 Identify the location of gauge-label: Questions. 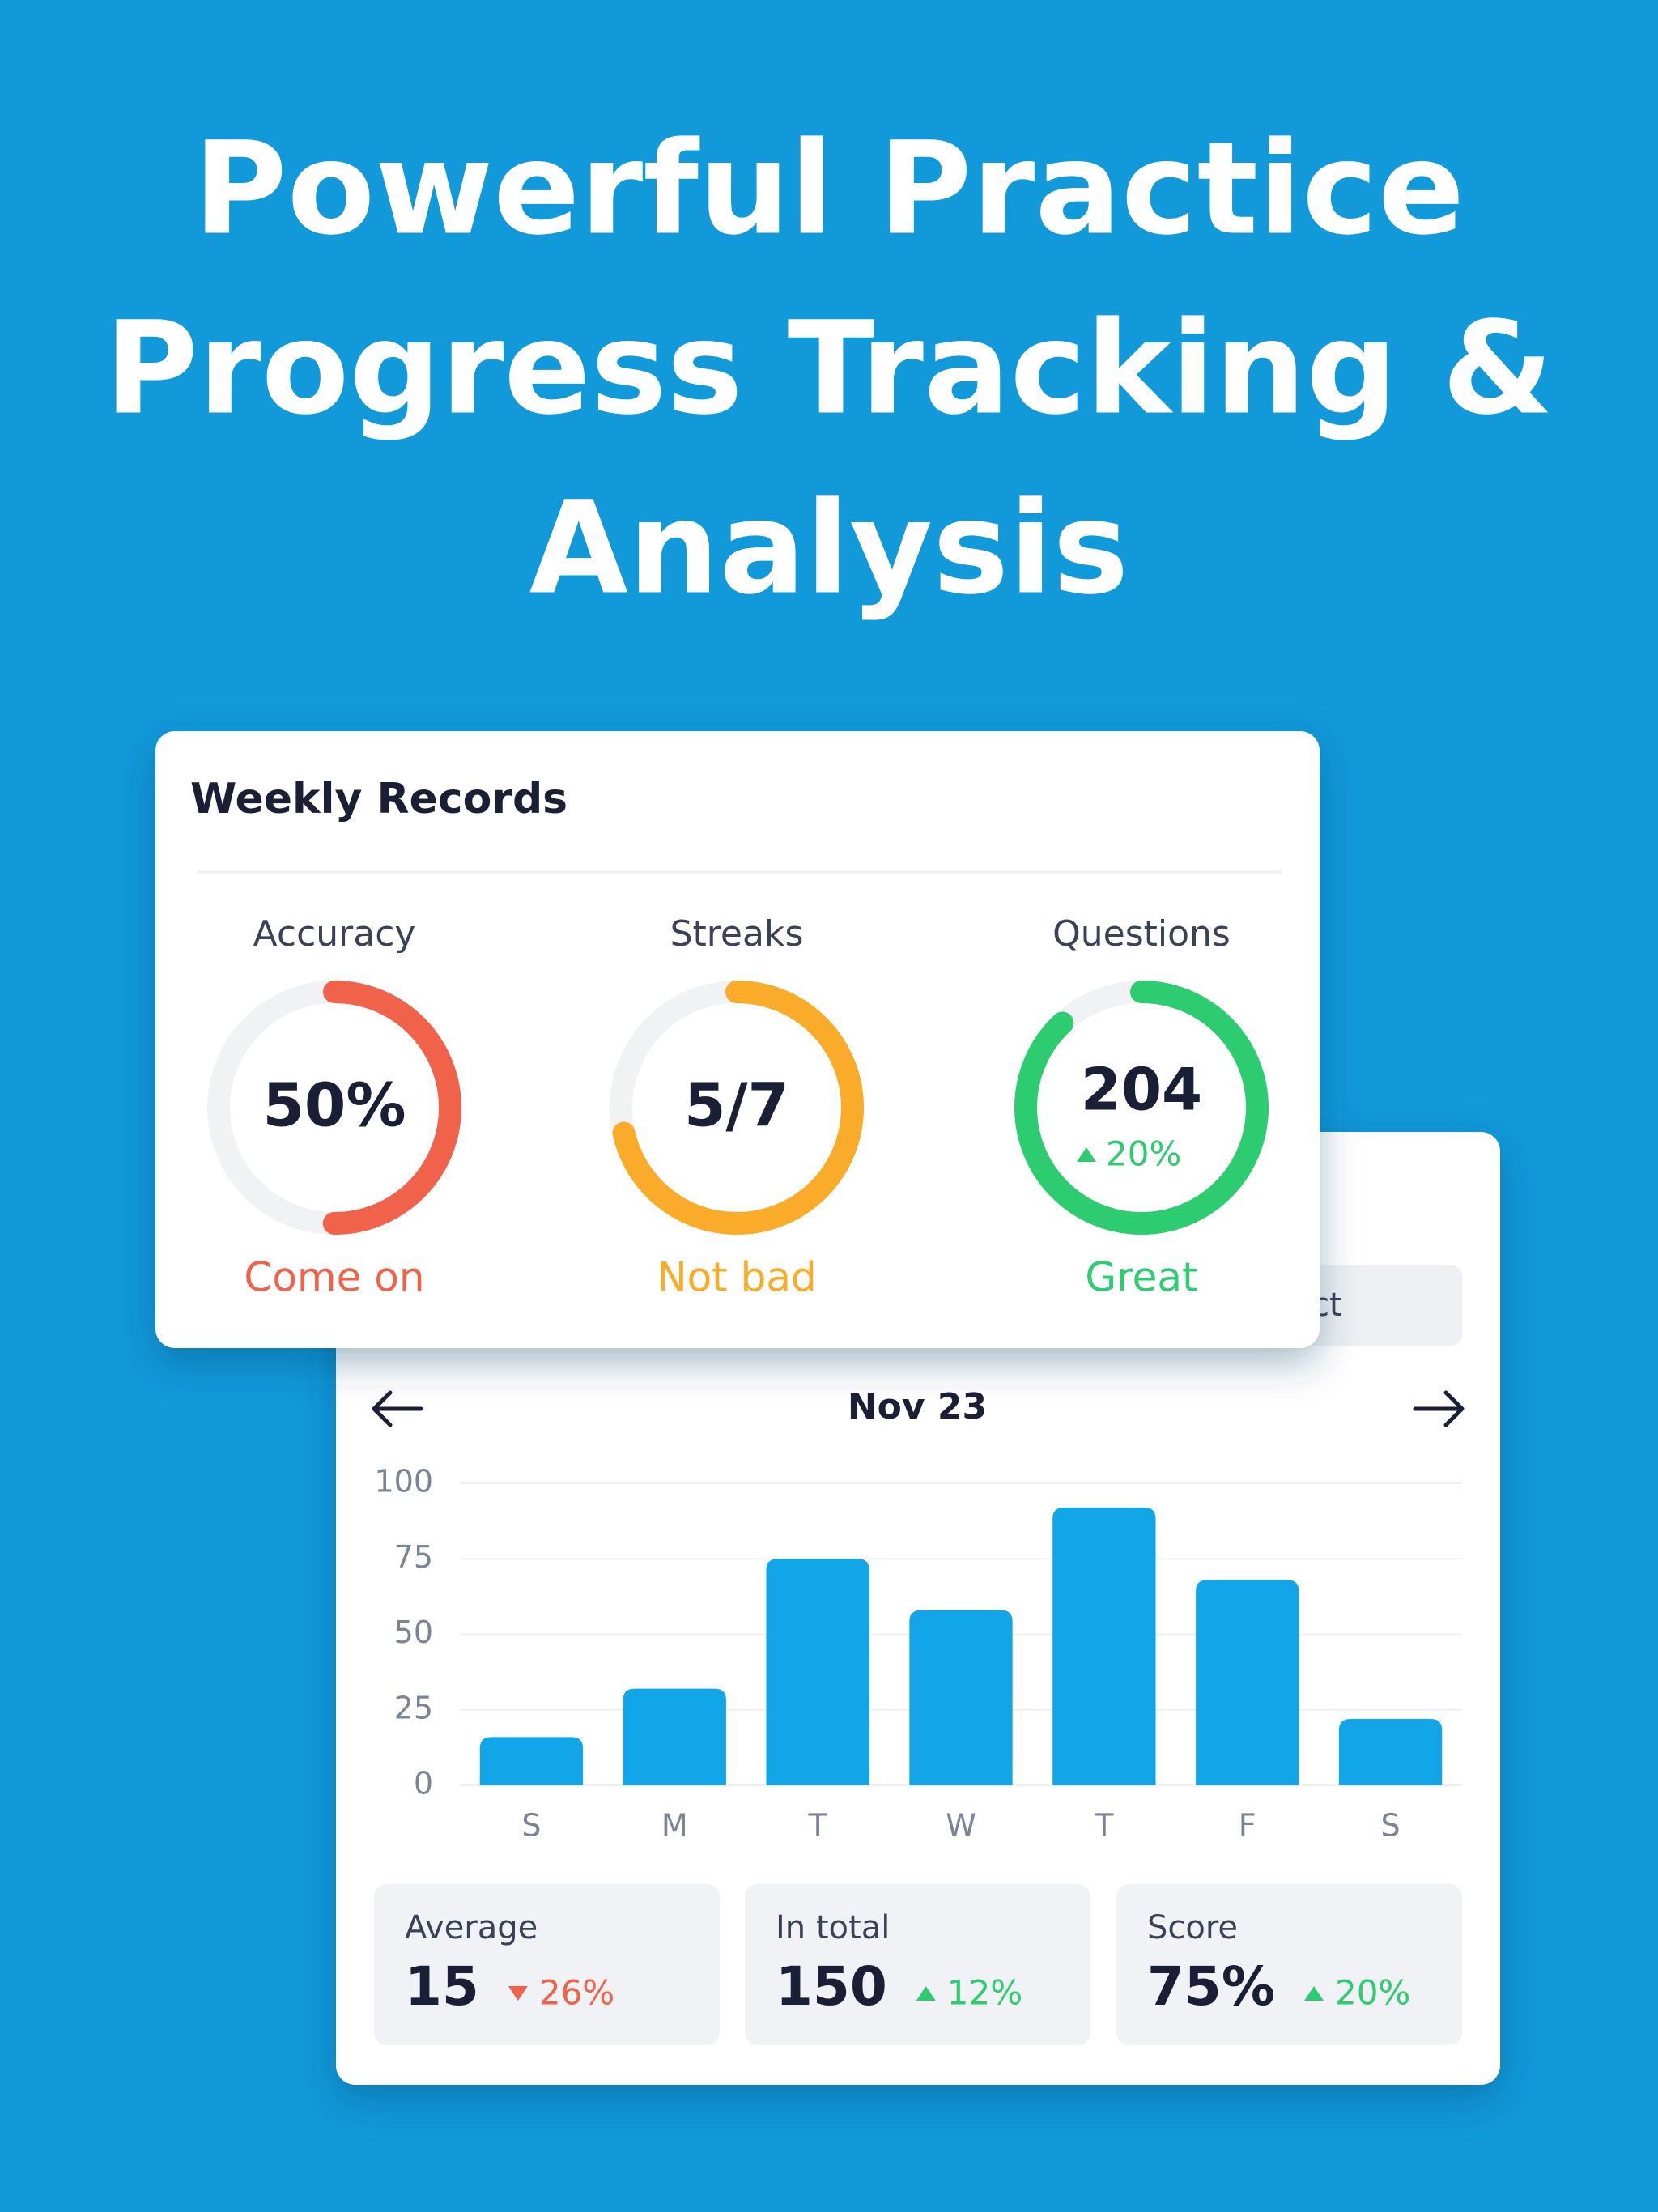
(1141, 934).